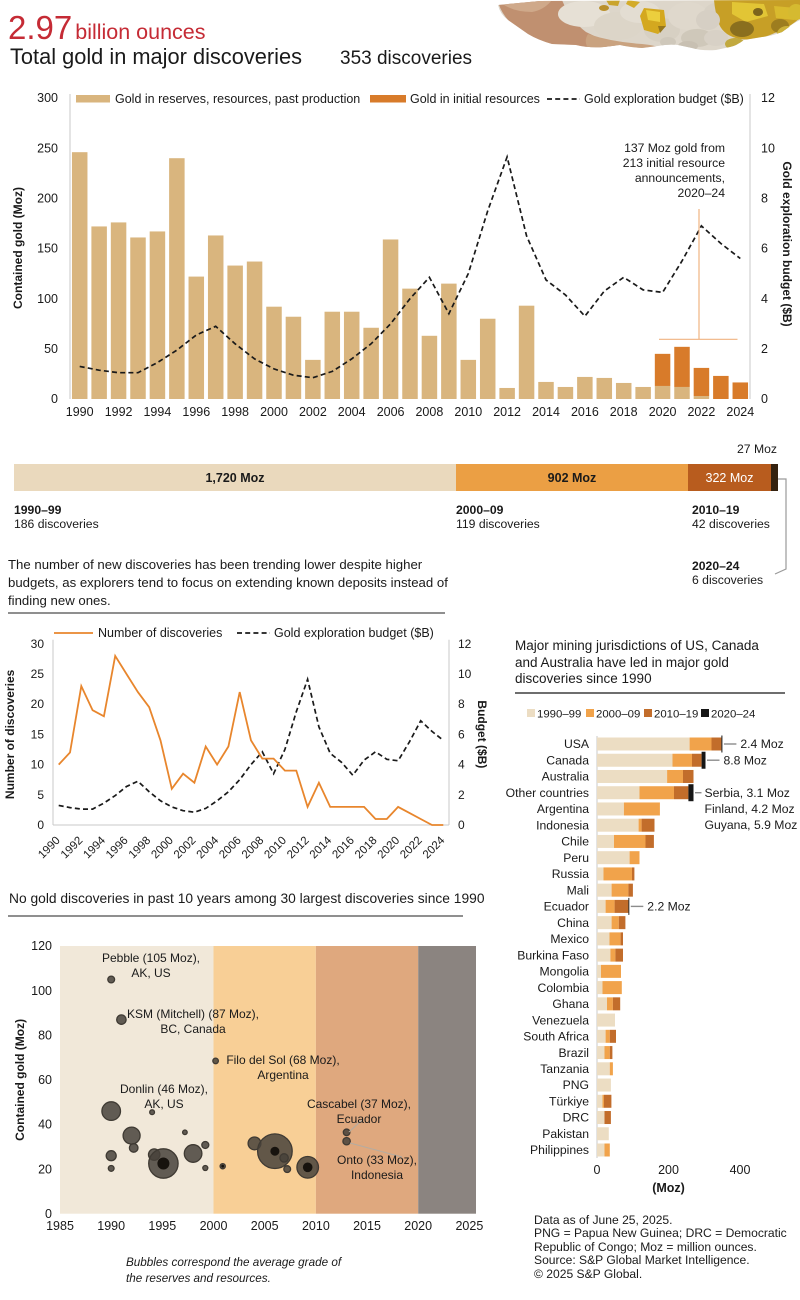 This screenshot has width=800, height=1300. I want to click on svg-text: Gold in initial resources, so click(475, 99).